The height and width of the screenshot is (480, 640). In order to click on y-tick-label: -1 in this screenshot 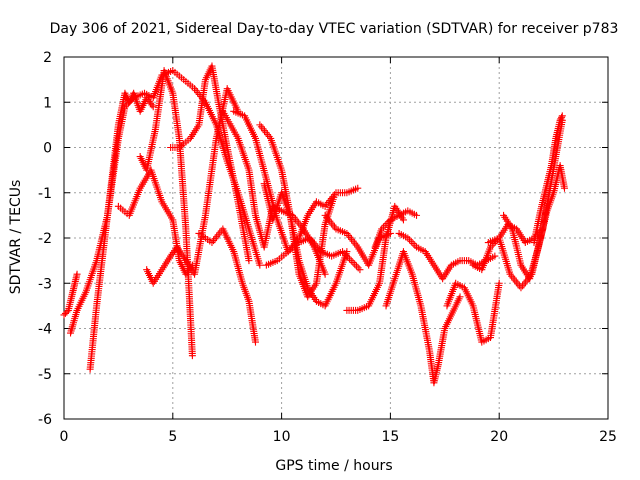, I will do `click(45, 194)`.